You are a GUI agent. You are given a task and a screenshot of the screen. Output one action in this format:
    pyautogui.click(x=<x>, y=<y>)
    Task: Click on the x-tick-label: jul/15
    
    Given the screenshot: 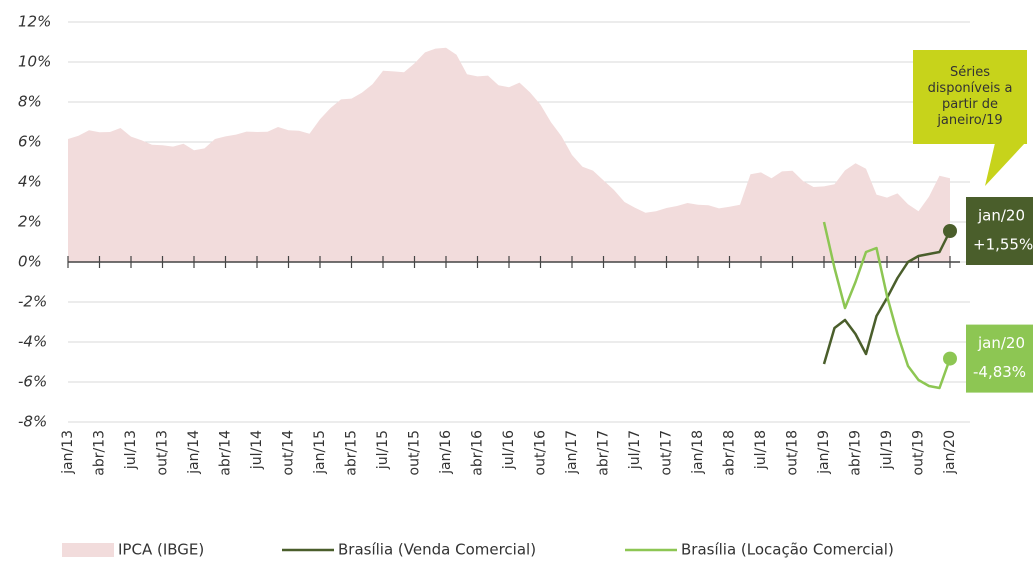 What is the action you would take?
    pyautogui.click(x=383, y=450)
    